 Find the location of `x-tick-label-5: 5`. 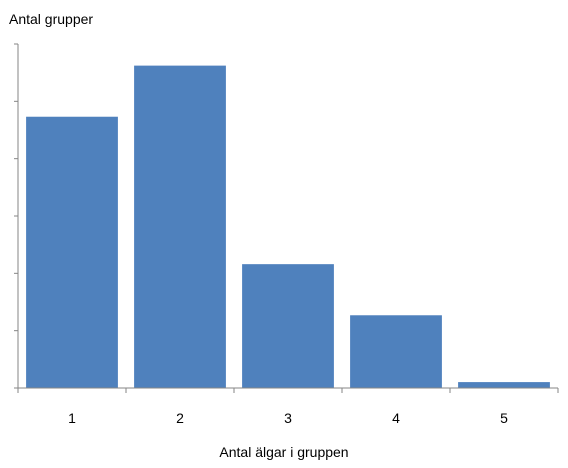

x-tick-label-5: 5 is located at coordinates (504, 418).